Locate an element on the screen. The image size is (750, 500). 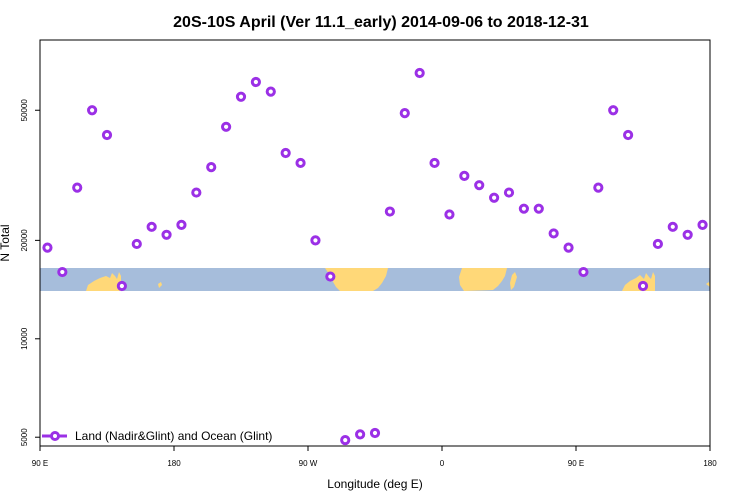
x-axis: 90 E 180 90 W 0 90 E 180 is located at coordinates (374, 457).